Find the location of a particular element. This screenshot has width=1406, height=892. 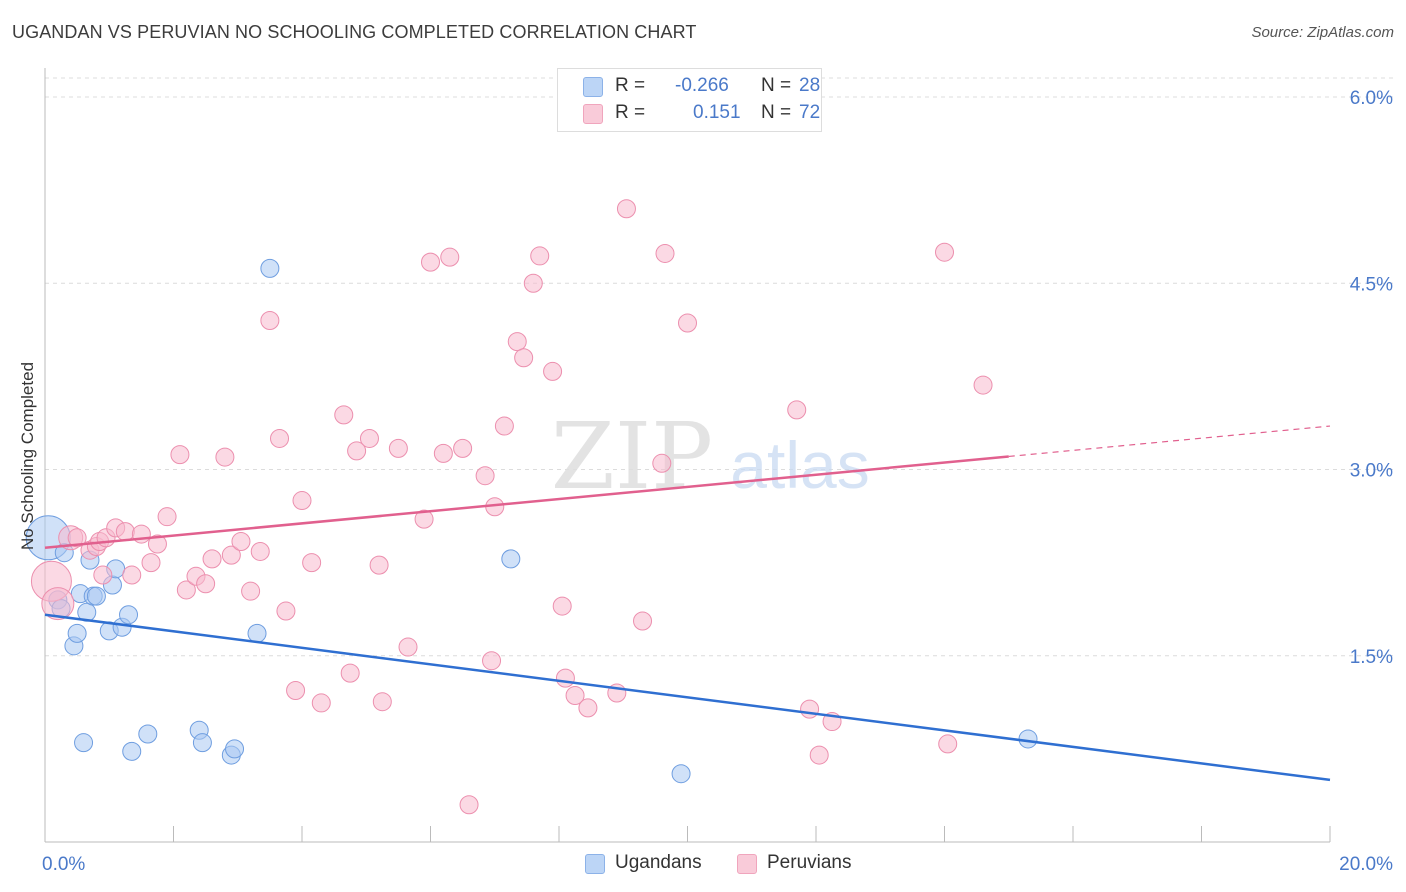

y-tick-label: 4.5% is located at coordinates (1371, 284).